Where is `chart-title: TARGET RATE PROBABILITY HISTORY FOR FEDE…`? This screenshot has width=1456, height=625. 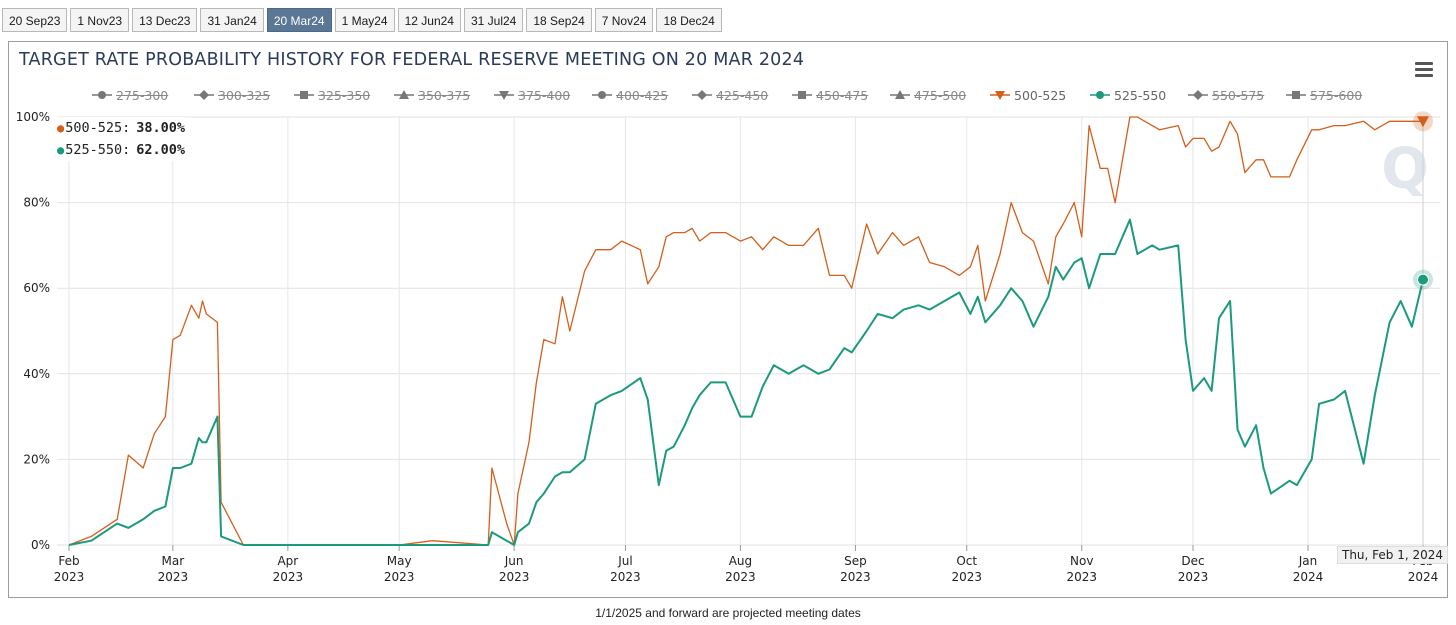 chart-title: TARGET RATE PROBABILITY HISTORY FOR FEDE… is located at coordinates (412, 60).